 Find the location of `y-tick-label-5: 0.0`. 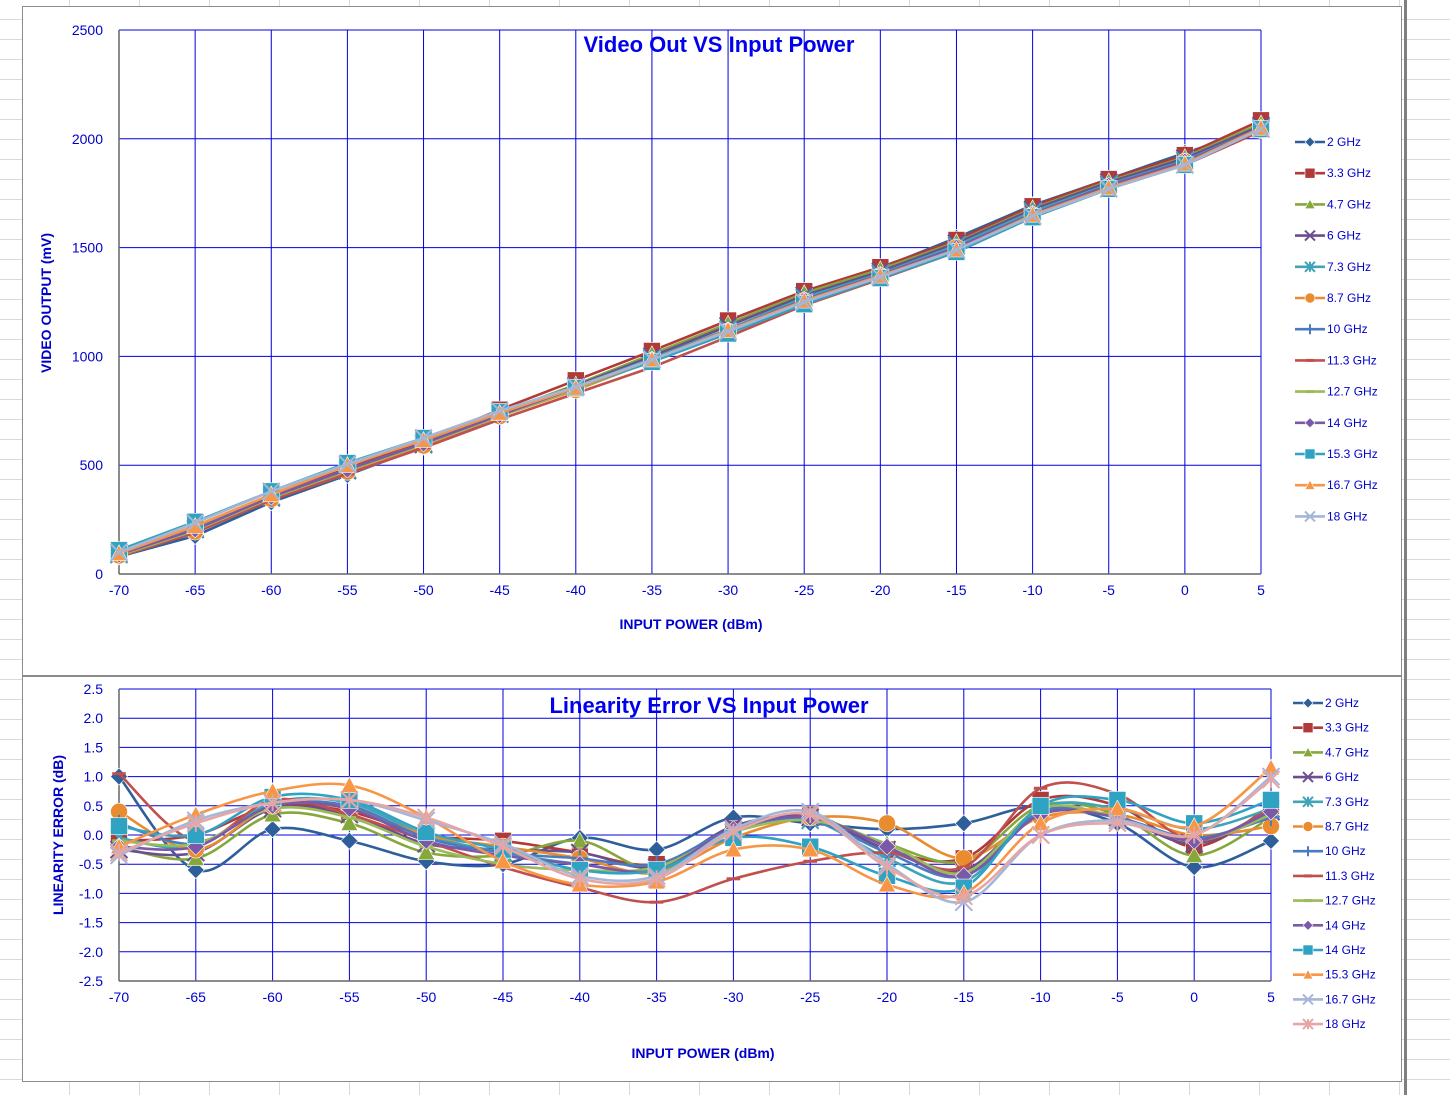

y-tick-label-5: 0.0 is located at coordinates (94, 835).